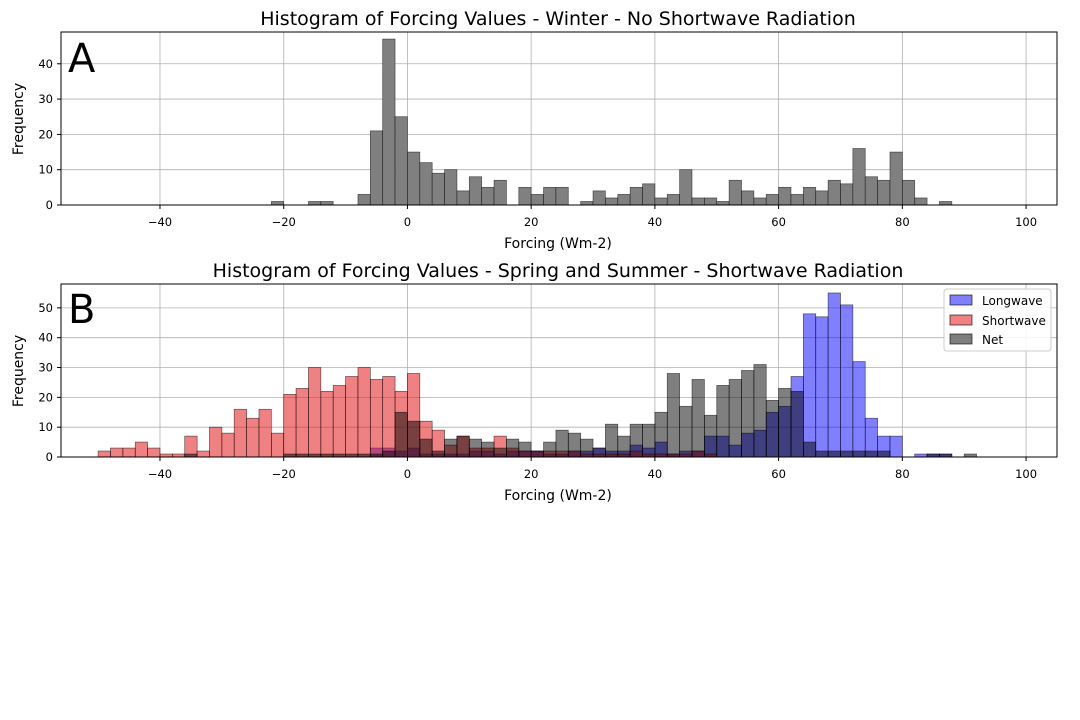 The image size is (1080, 720). I want to click on panel-b-letter: B, so click(81, 310).